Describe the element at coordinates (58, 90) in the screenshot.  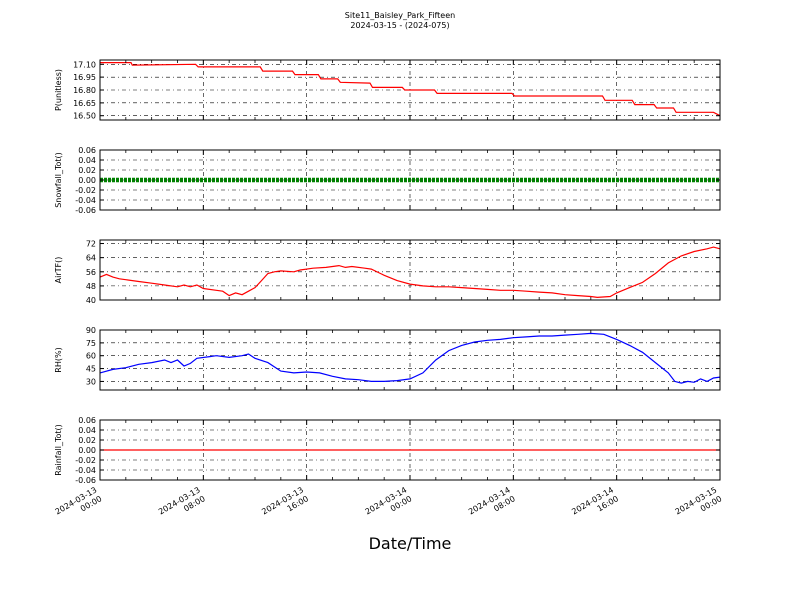
I see `y-axis-label: P(unitless)` at that location.